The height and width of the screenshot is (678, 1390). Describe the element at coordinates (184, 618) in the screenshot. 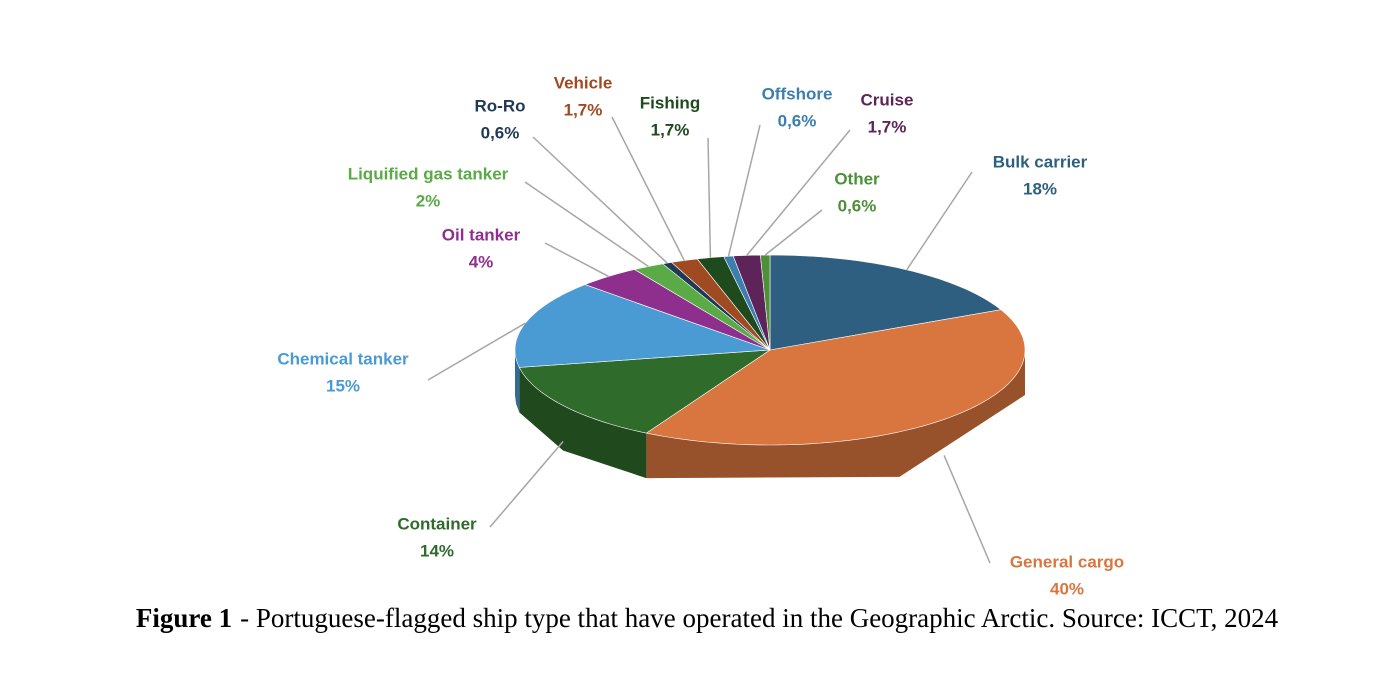

I see `caption-label: Figure 1` at that location.